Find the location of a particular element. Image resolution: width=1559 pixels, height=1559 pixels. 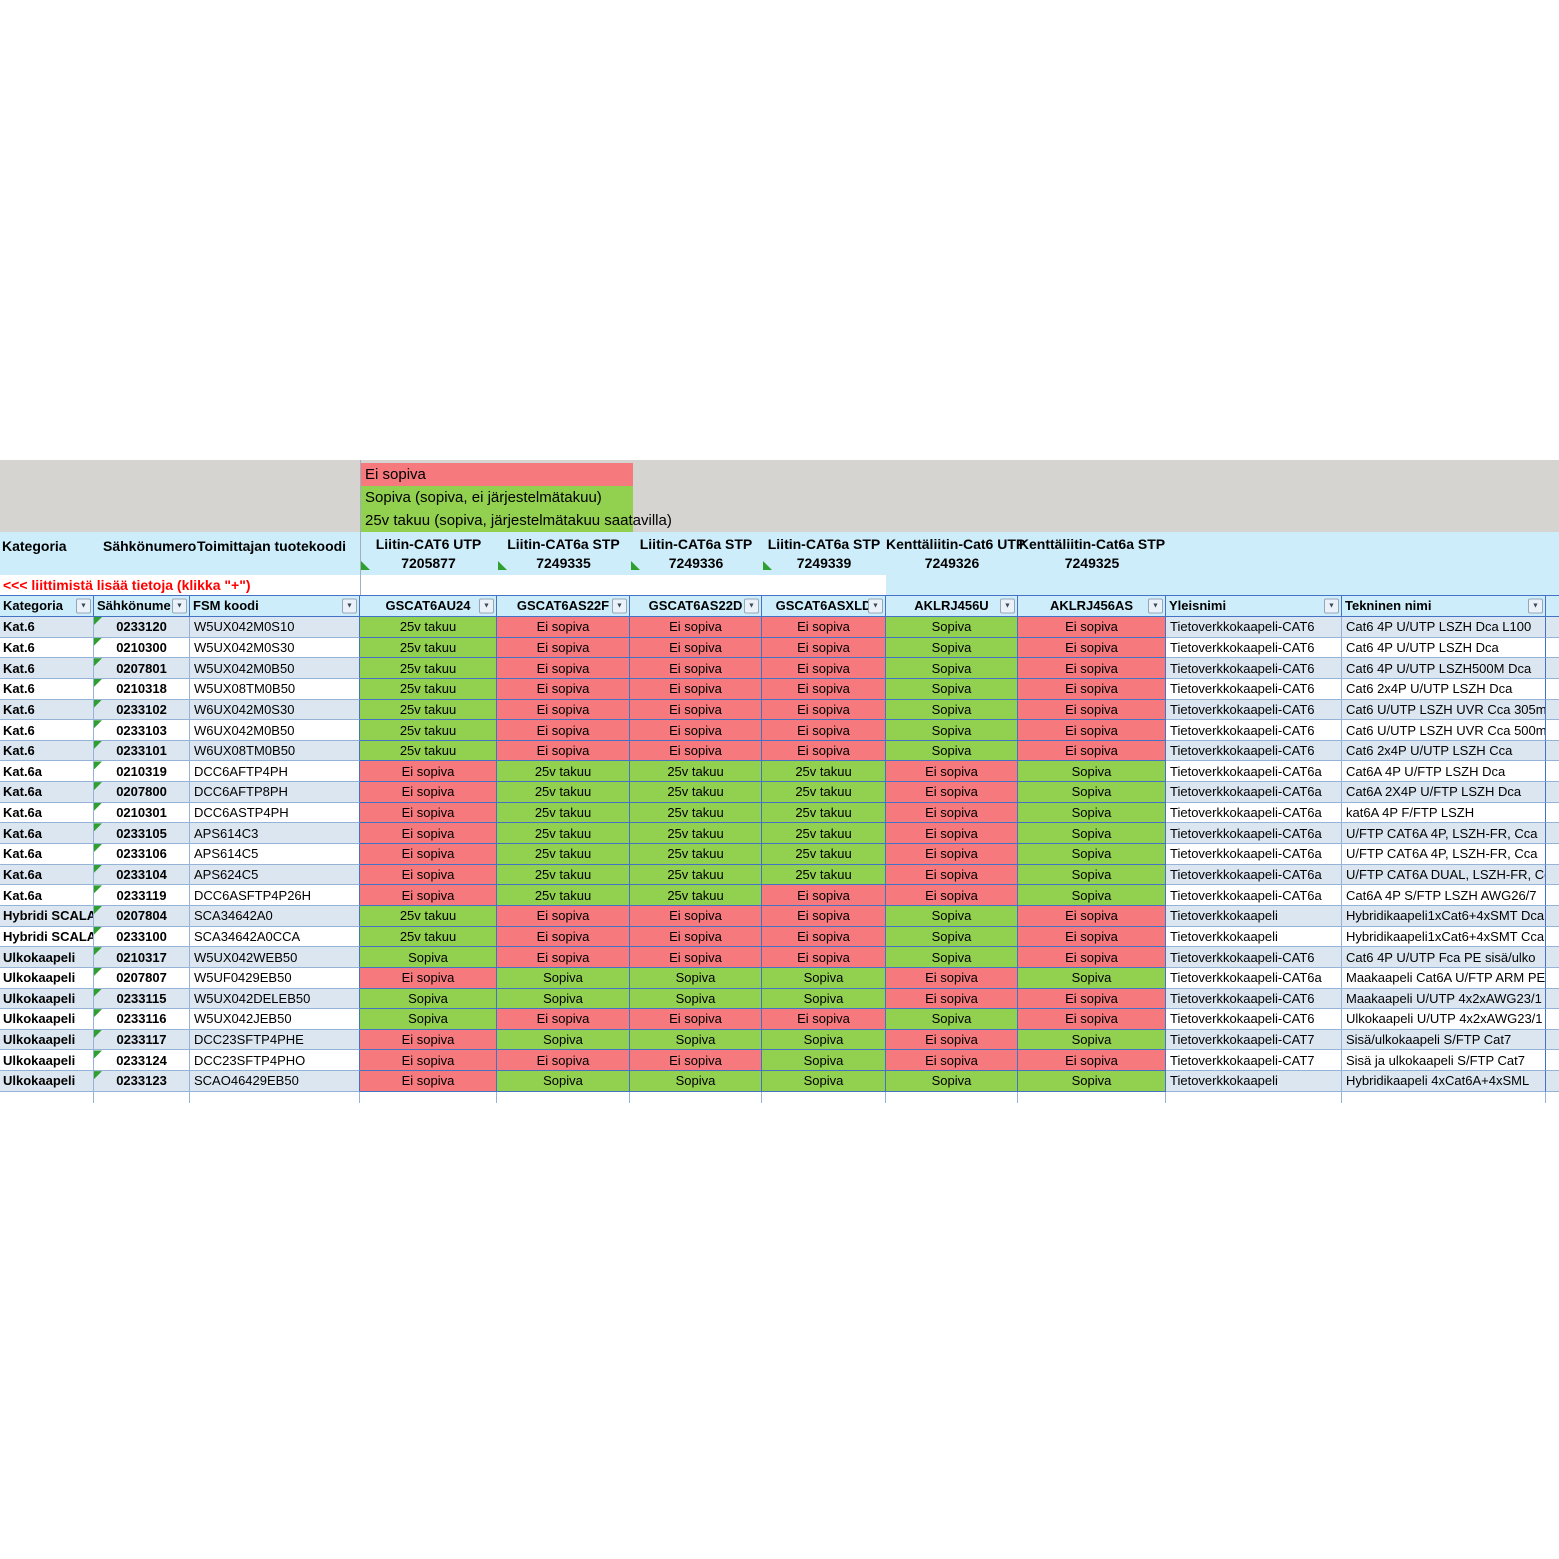

technical-name-cell: Cat6 4P U/UTP LSZH Dca L100 is located at coordinates (1444, 627).